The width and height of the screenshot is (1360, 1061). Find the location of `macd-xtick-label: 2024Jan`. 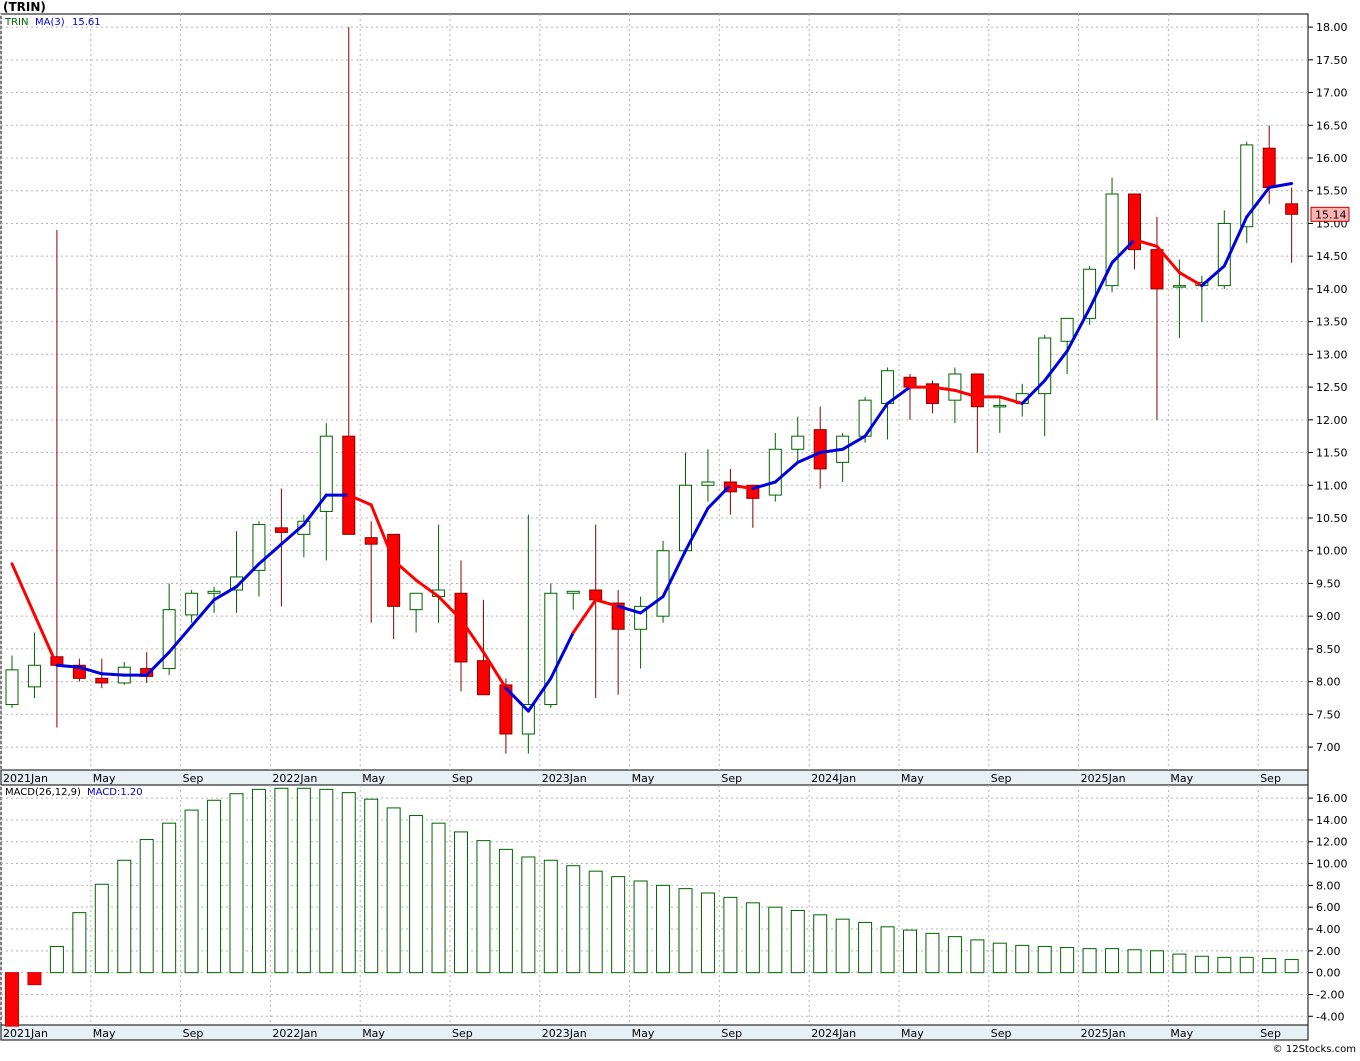

macd-xtick-label: 2024Jan is located at coordinates (833, 1033).